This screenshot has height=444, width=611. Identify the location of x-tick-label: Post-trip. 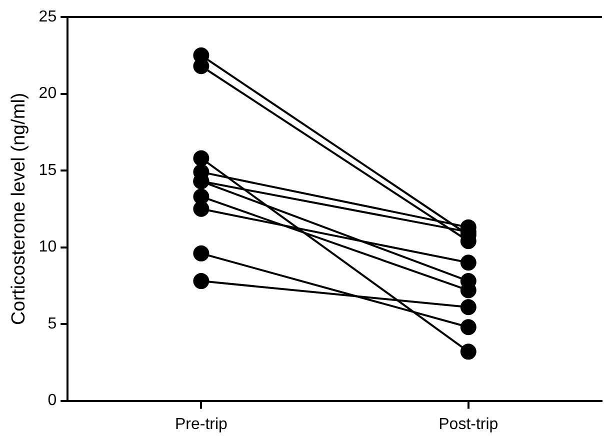
(468, 424).